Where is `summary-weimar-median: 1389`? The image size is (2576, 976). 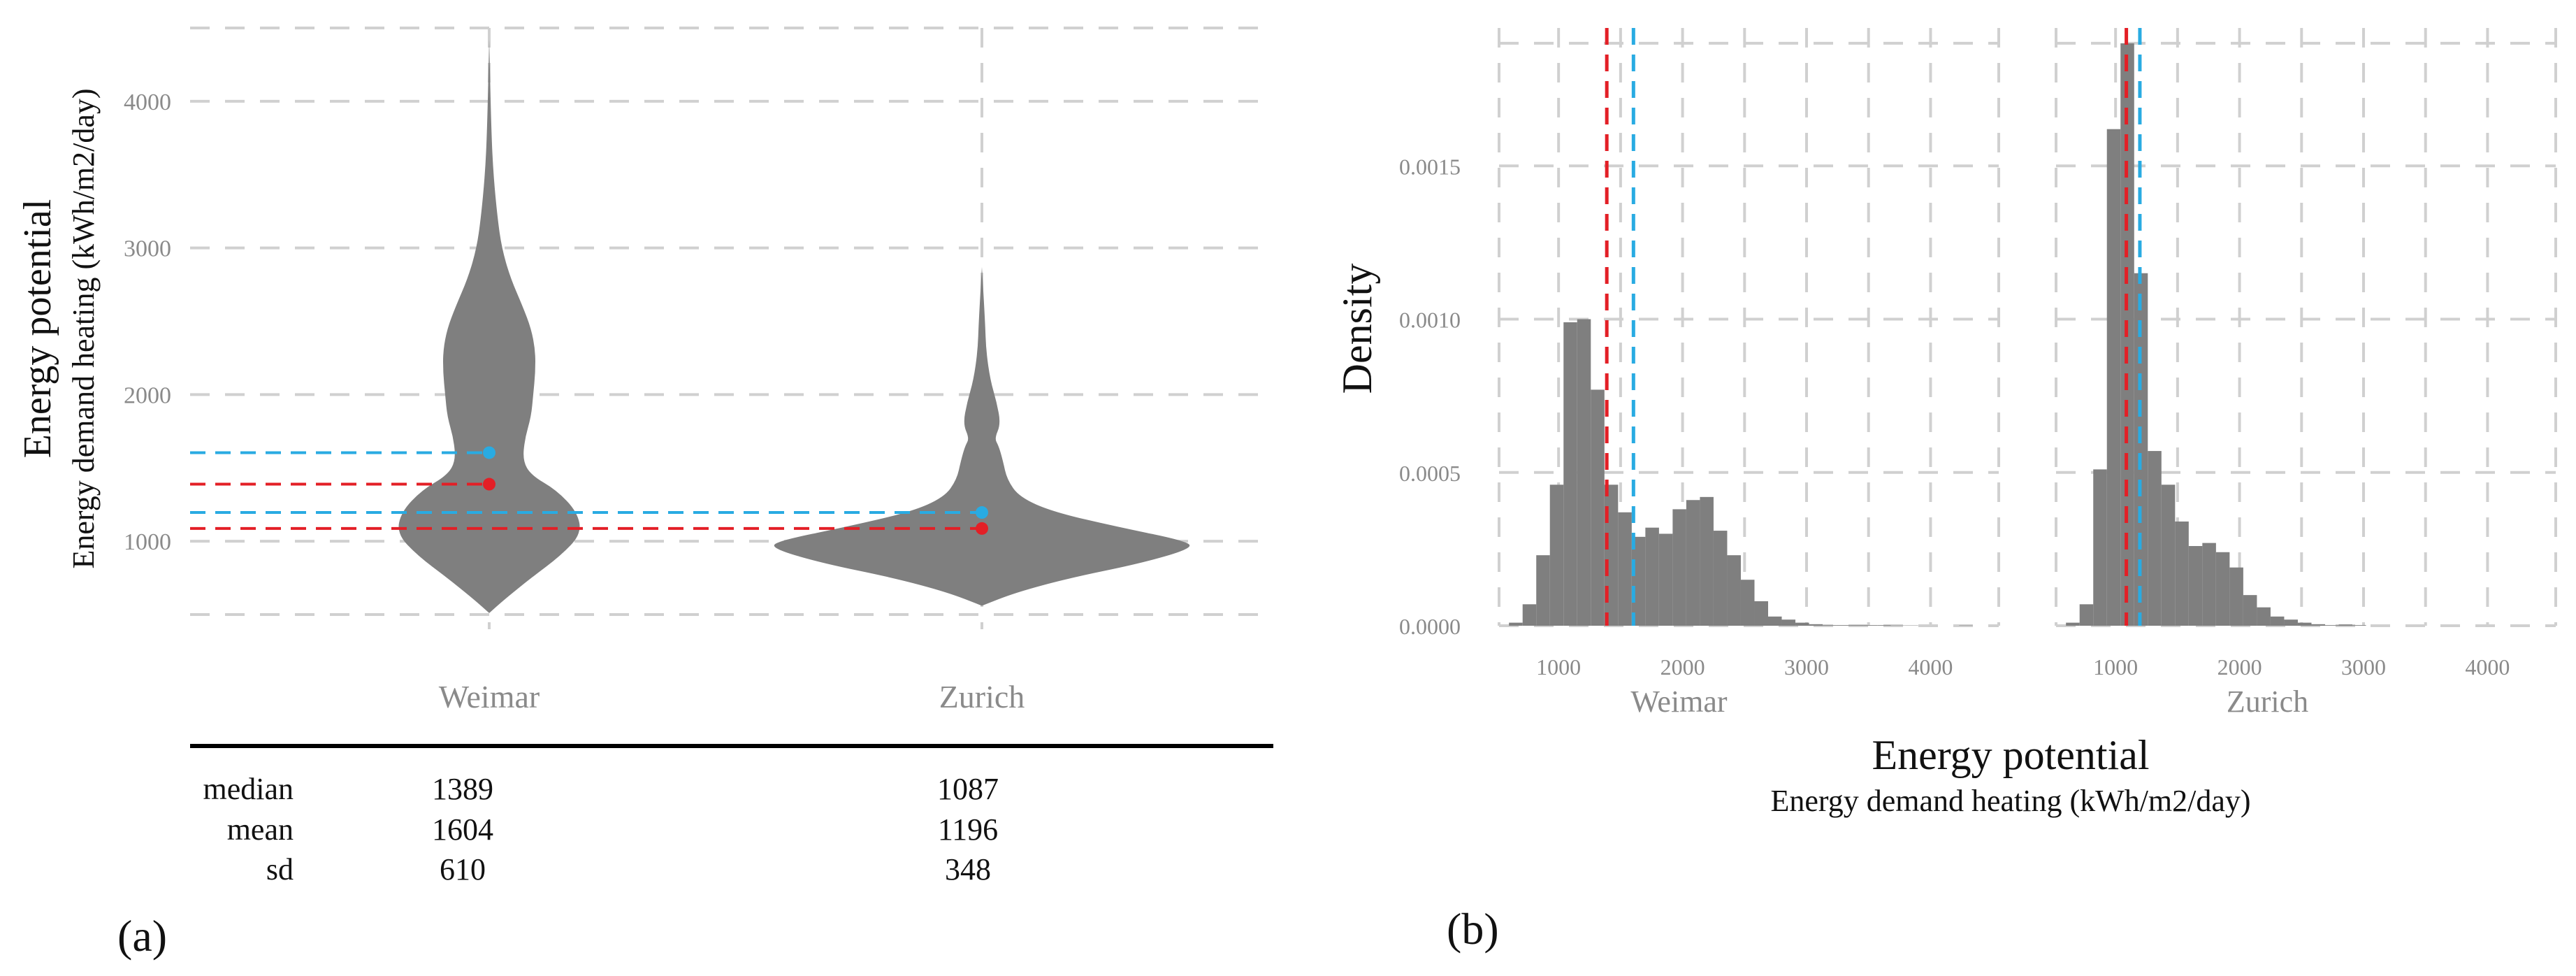
summary-weimar-median: 1389 is located at coordinates (463, 789).